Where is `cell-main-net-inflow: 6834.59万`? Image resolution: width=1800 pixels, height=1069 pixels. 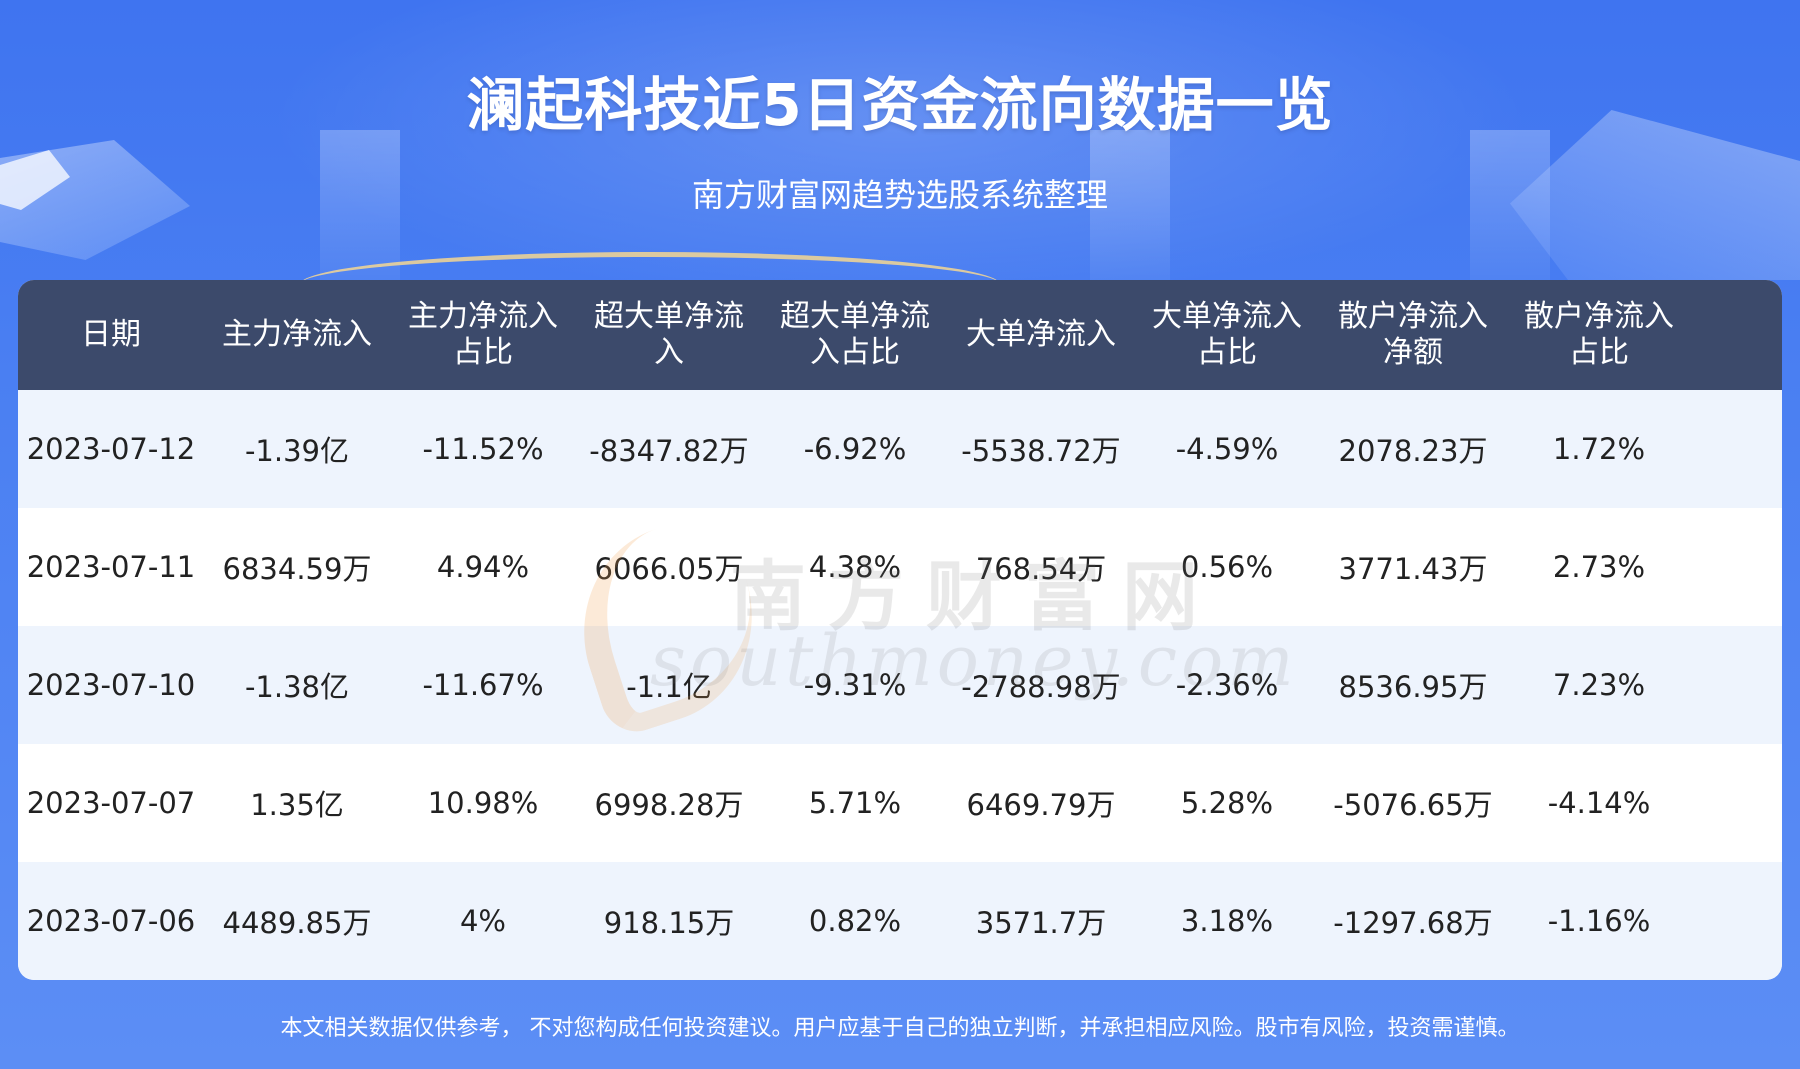 cell-main-net-inflow: 6834.59万 is located at coordinates (297, 569).